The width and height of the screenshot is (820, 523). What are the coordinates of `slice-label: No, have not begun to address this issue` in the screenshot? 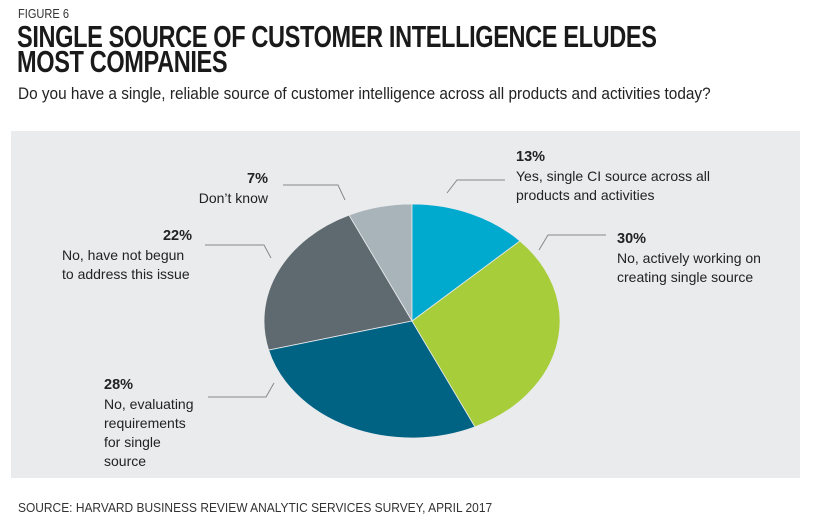 It's located at (126, 264).